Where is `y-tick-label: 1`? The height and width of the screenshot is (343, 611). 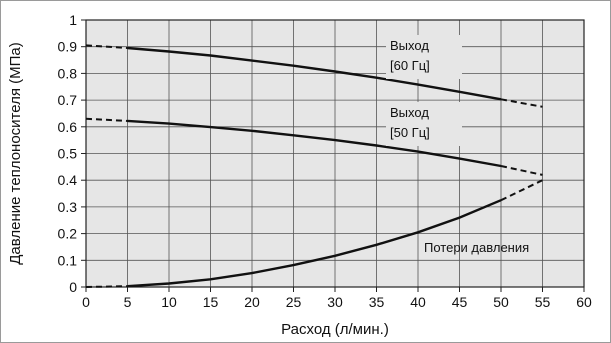
y-tick-label: 1 is located at coordinates (73, 20).